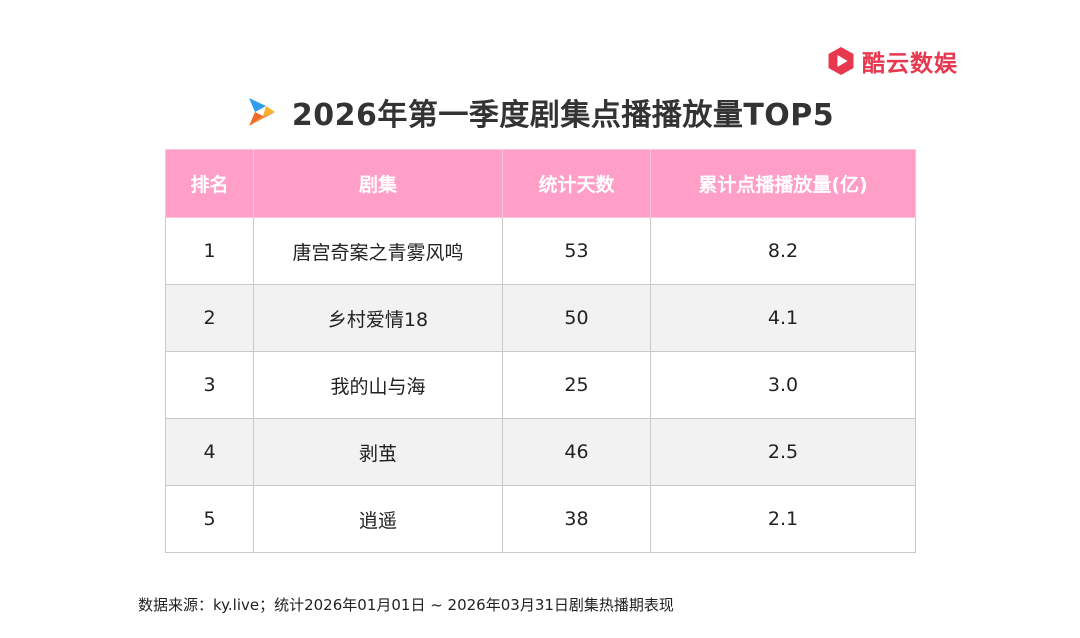  I want to click on play-arrow-icon, so click(261, 112).